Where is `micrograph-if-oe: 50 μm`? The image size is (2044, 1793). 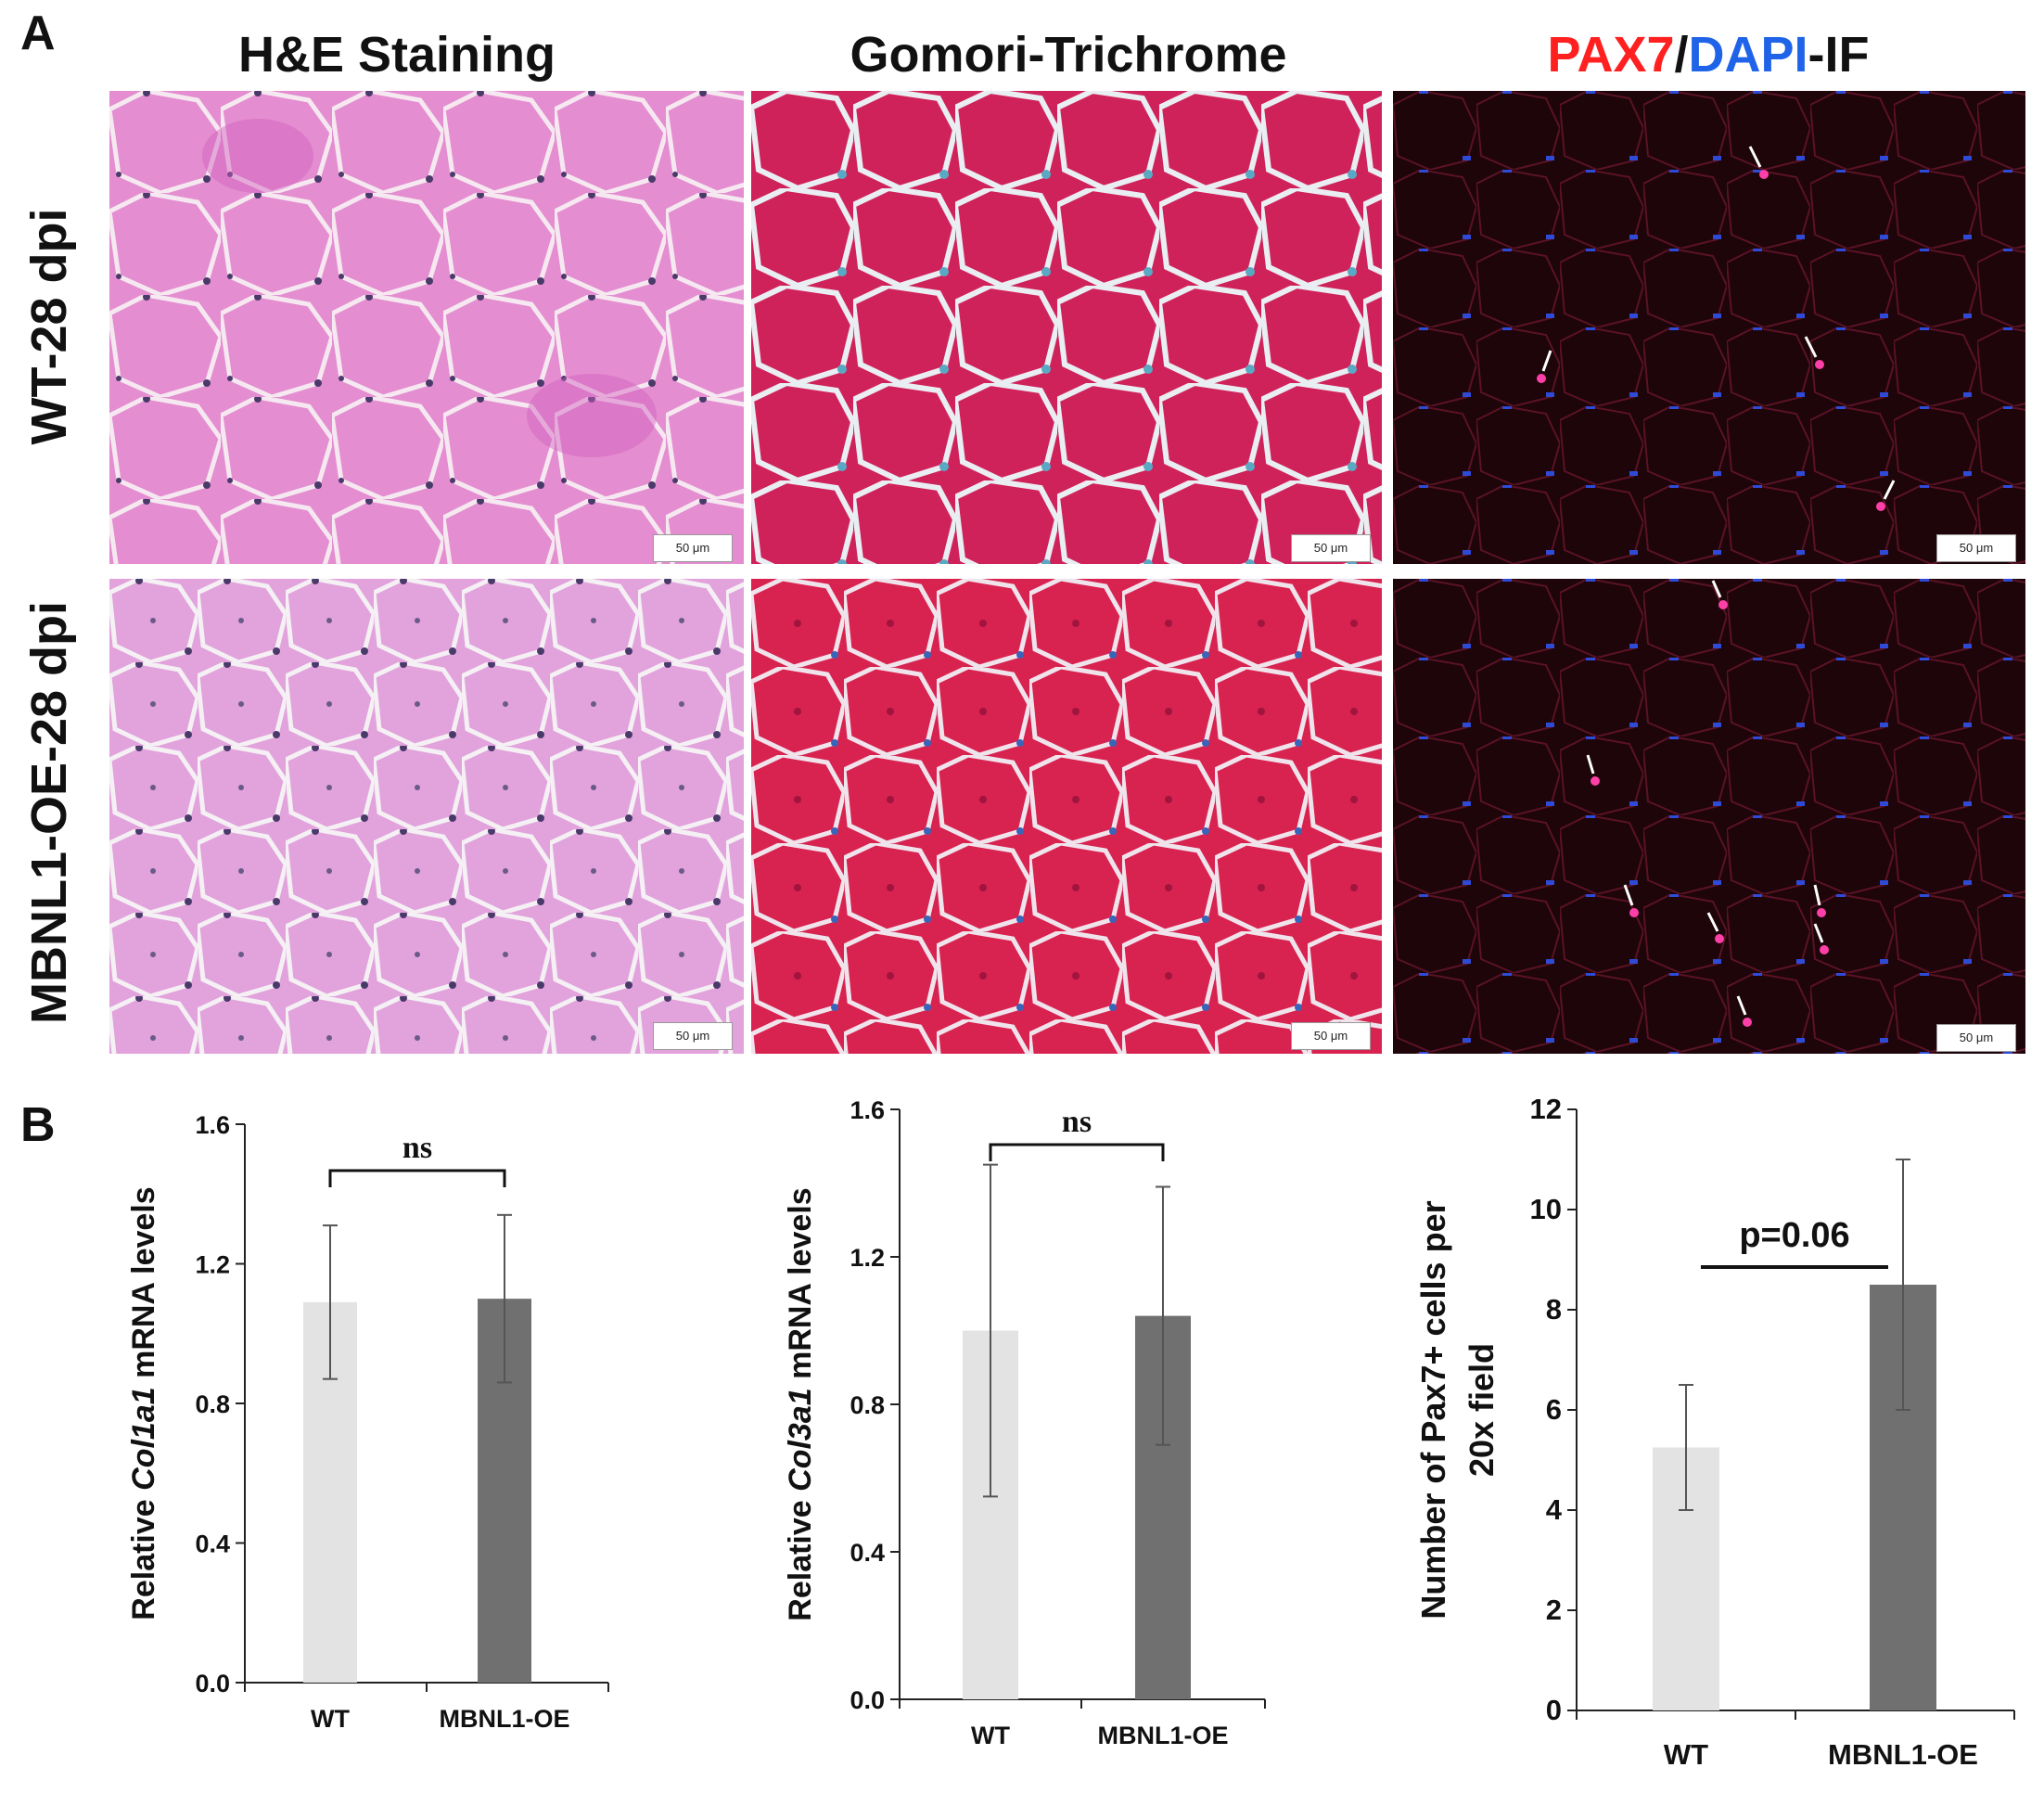
micrograph-if-oe: 50 μm is located at coordinates (1709, 816).